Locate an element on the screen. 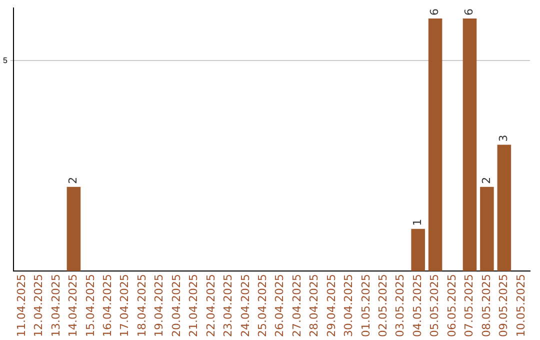 This screenshot has width=540, height=340. x-tick-label: 04.05.2025 is located at coordinates (417, 306).